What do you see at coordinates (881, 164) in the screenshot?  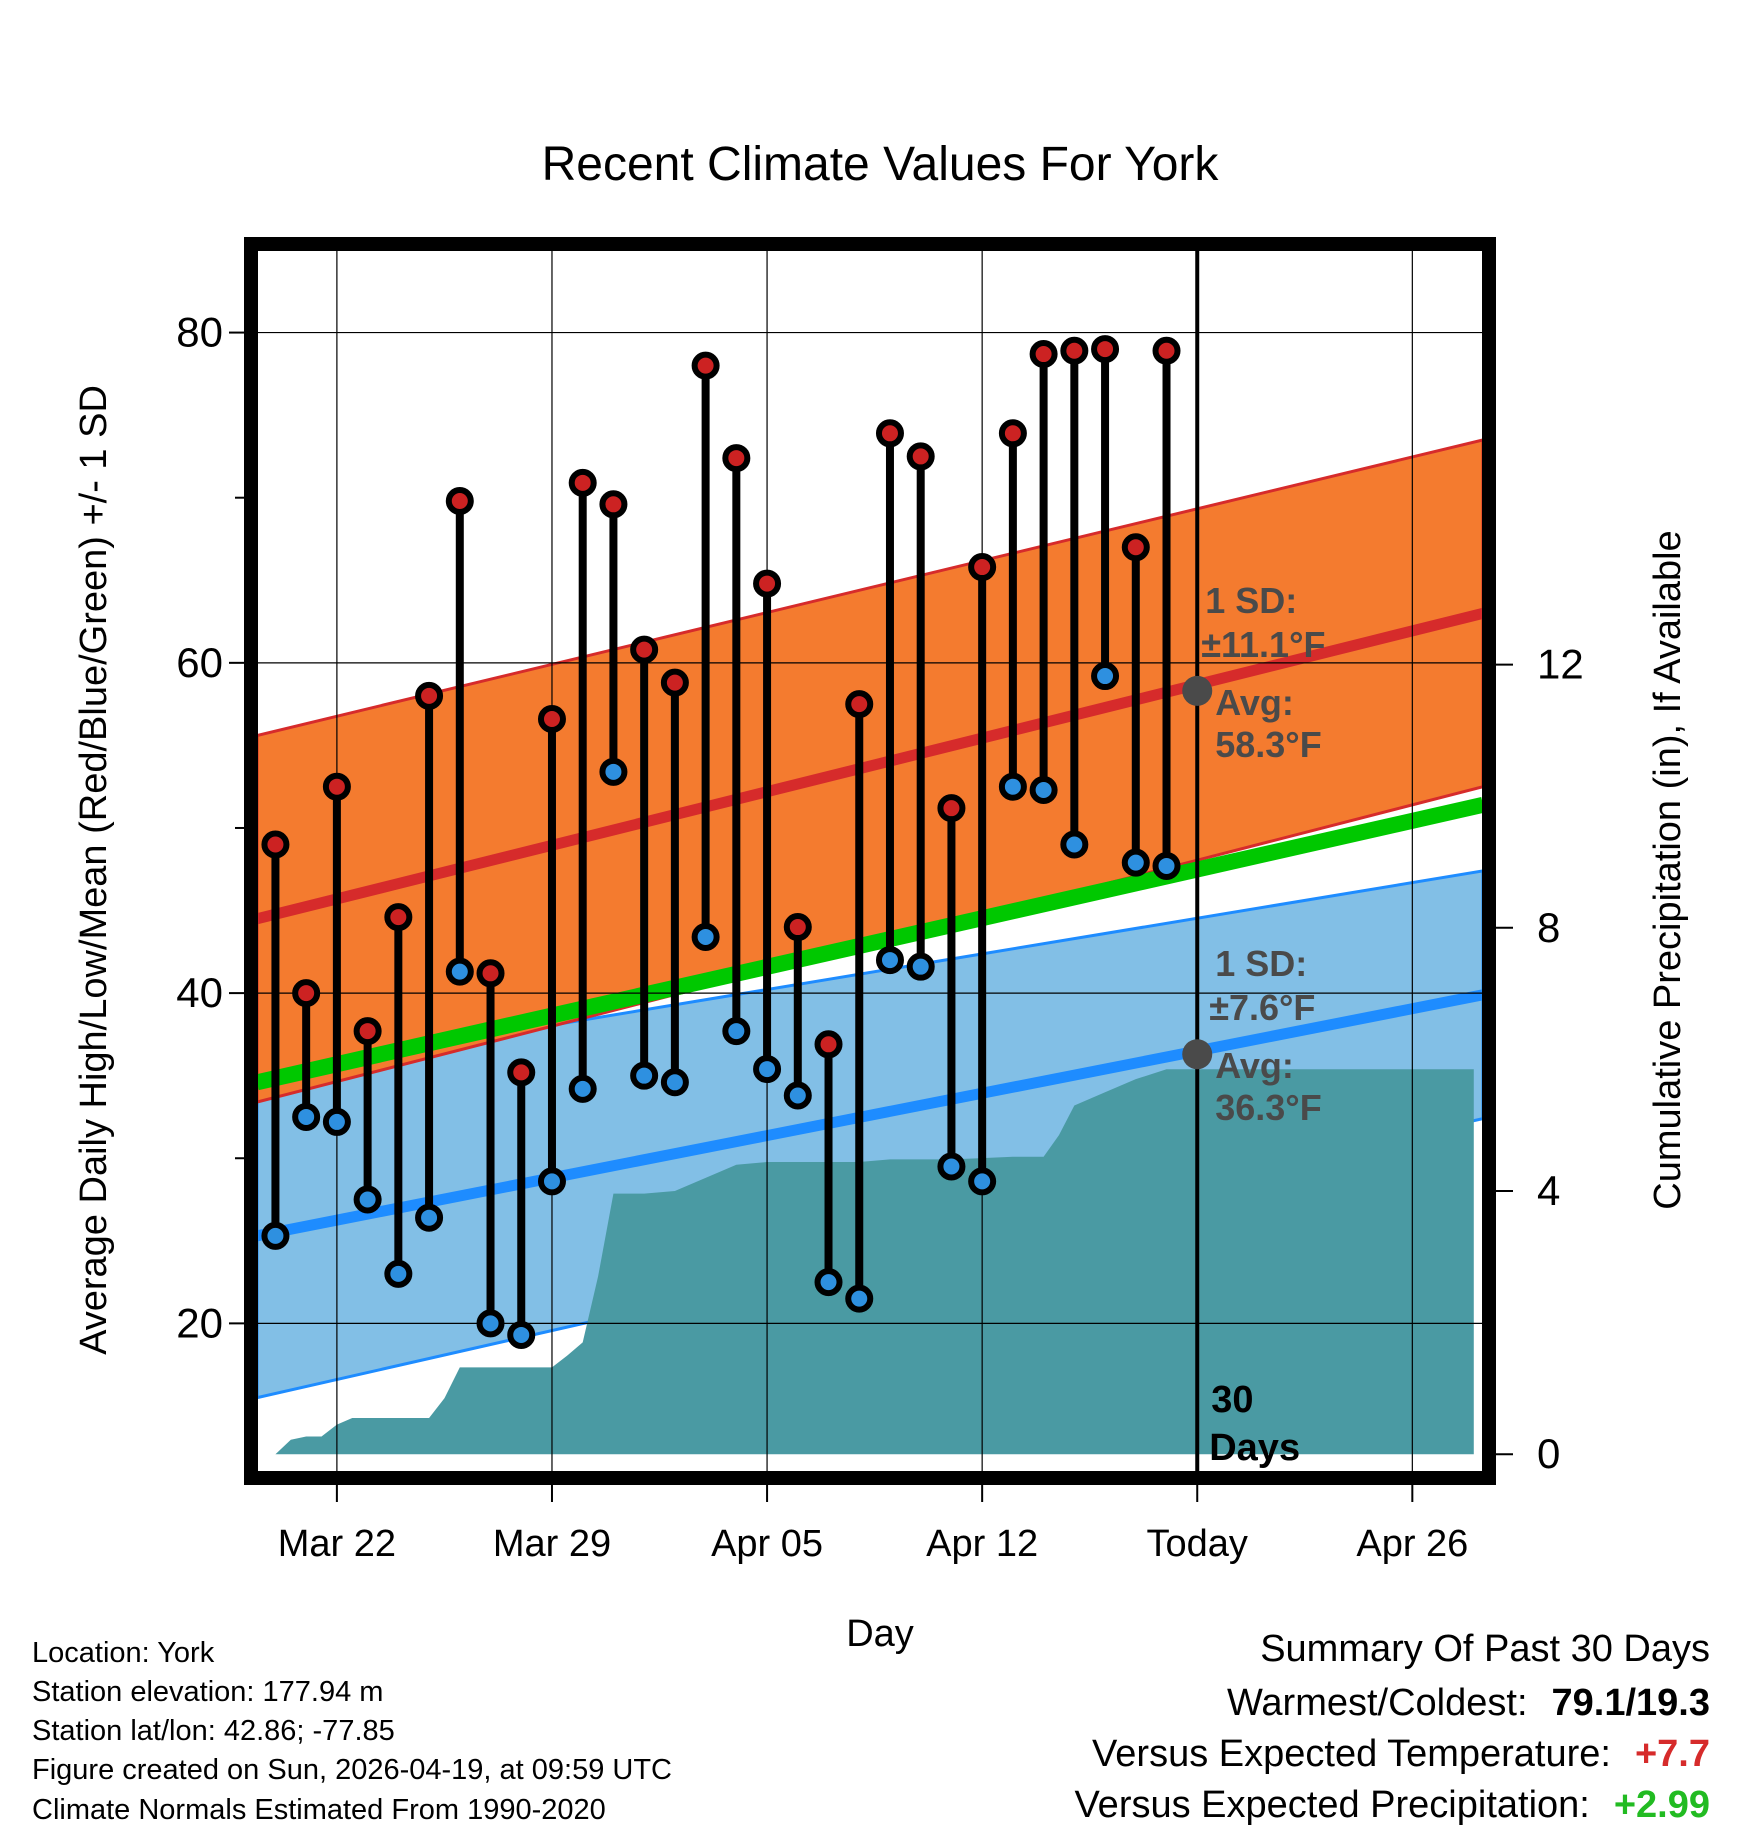 I see `chart-title: Recent Climate Values For York` at bounding box center [881, 164].